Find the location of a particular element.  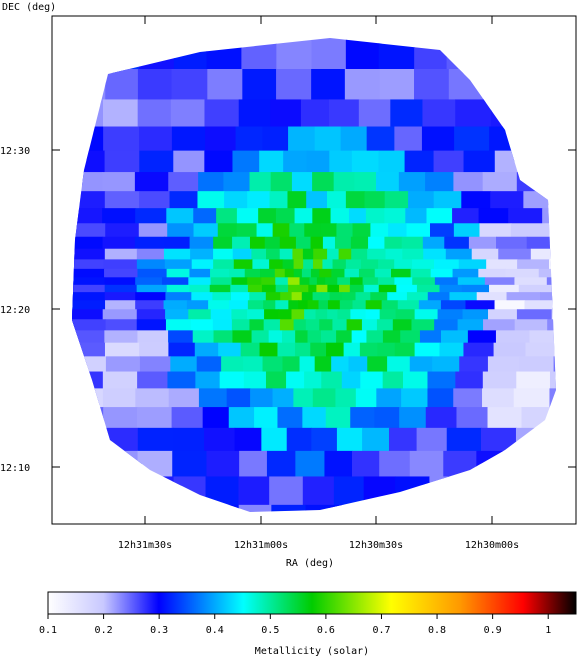

colorbar-tick-label: 0.4 is located at coordinates (215, 630).